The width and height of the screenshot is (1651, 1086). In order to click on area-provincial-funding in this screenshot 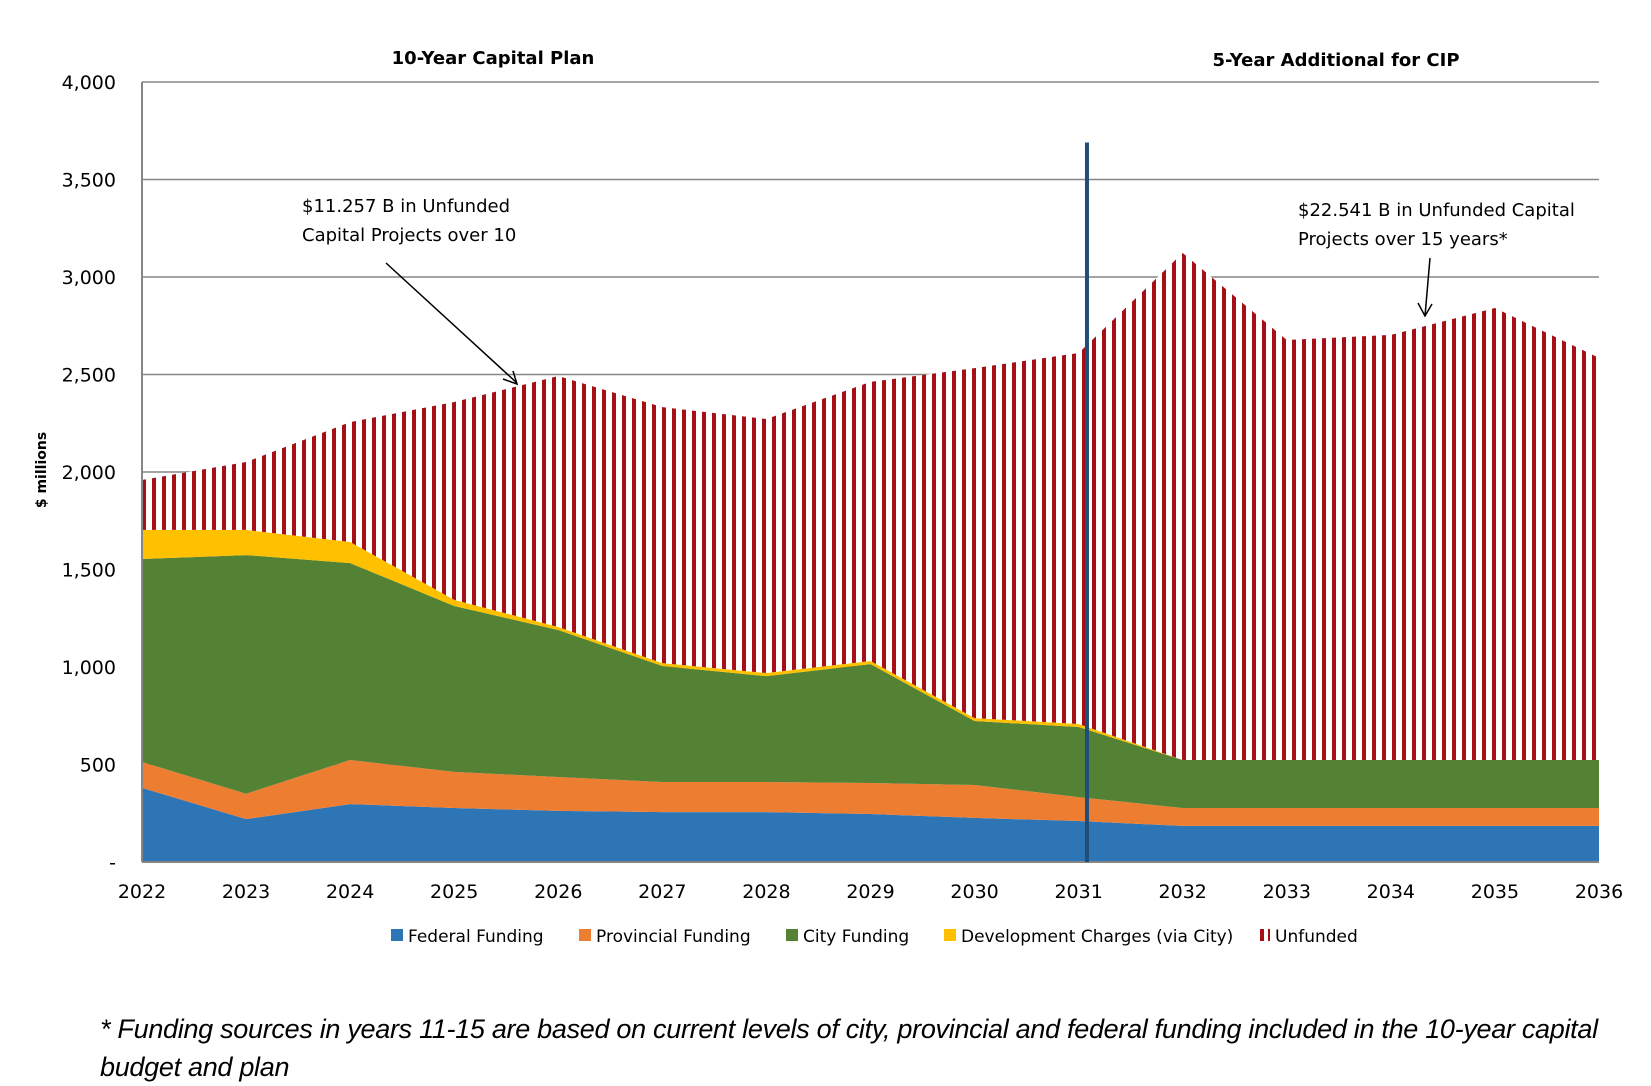, I will do `click(870, 793)`.